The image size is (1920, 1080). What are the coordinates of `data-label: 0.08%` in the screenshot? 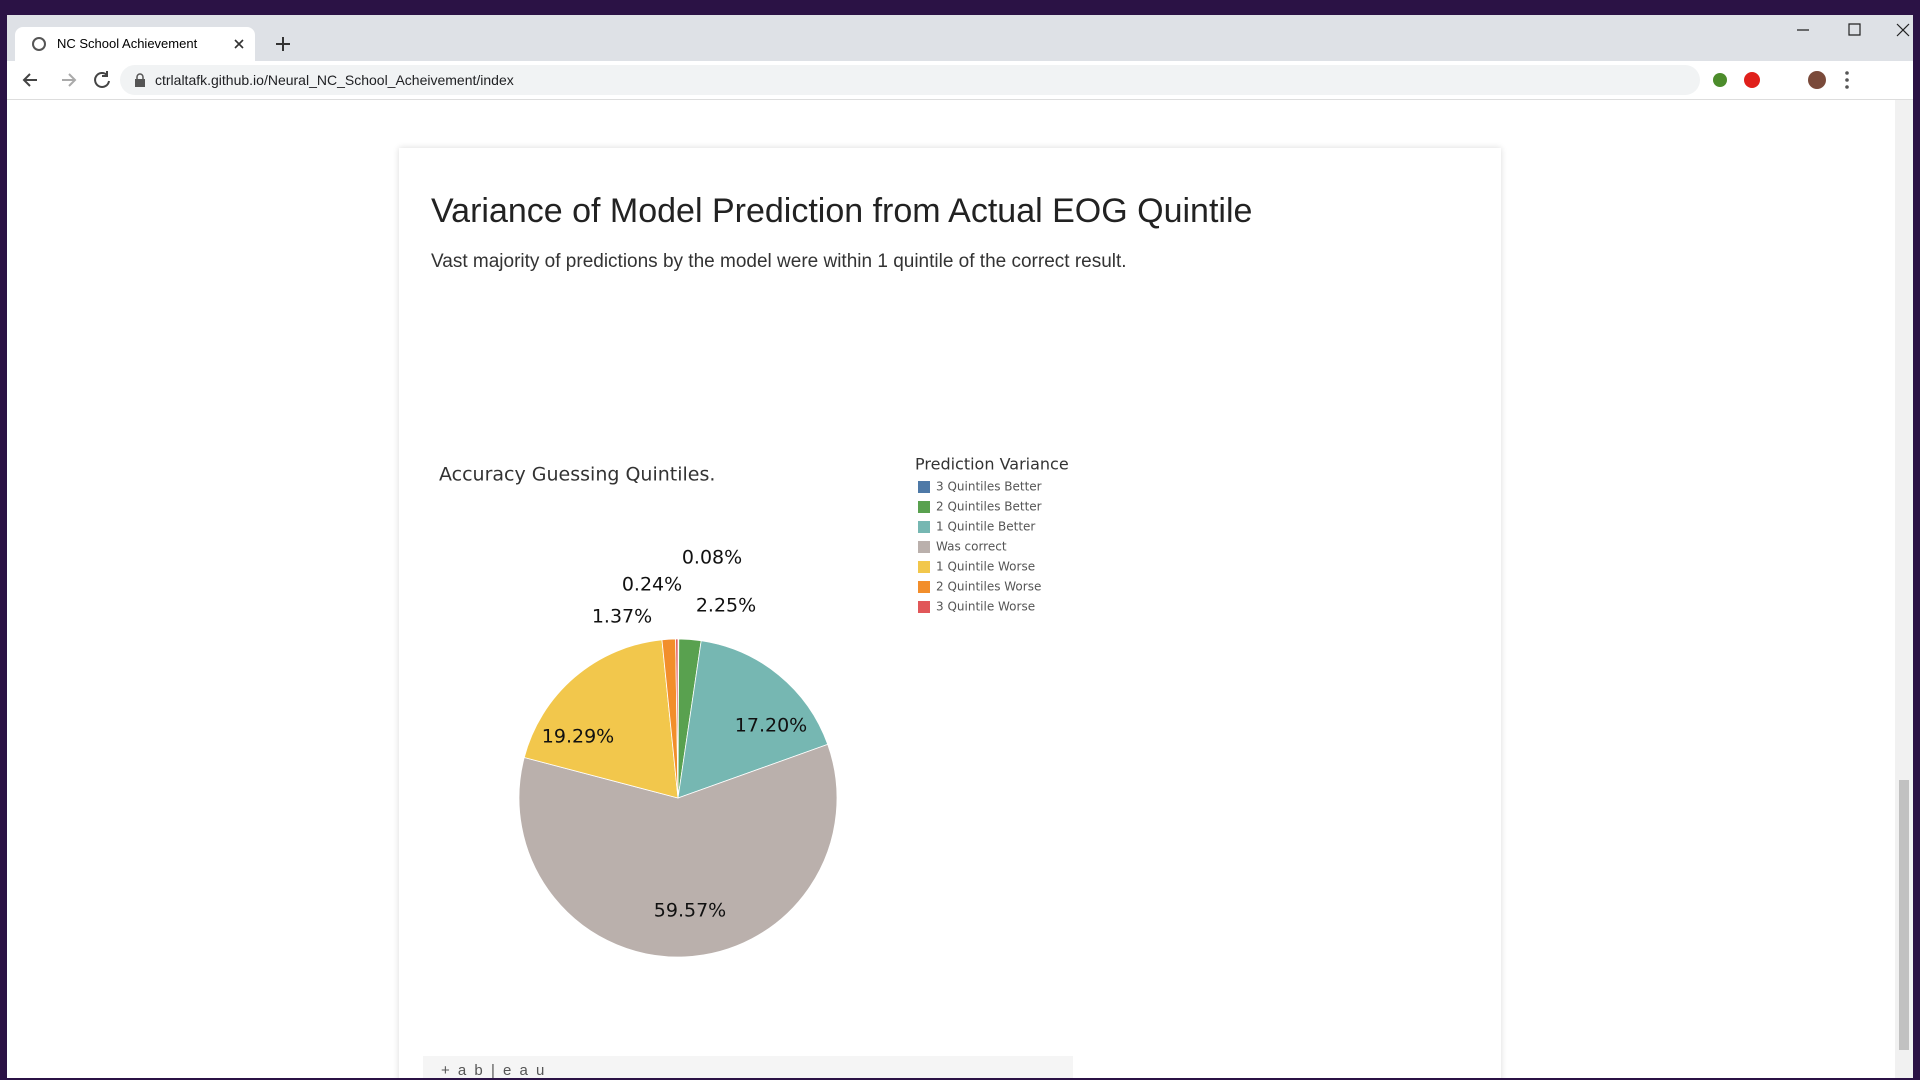 It's located at (712, 558).